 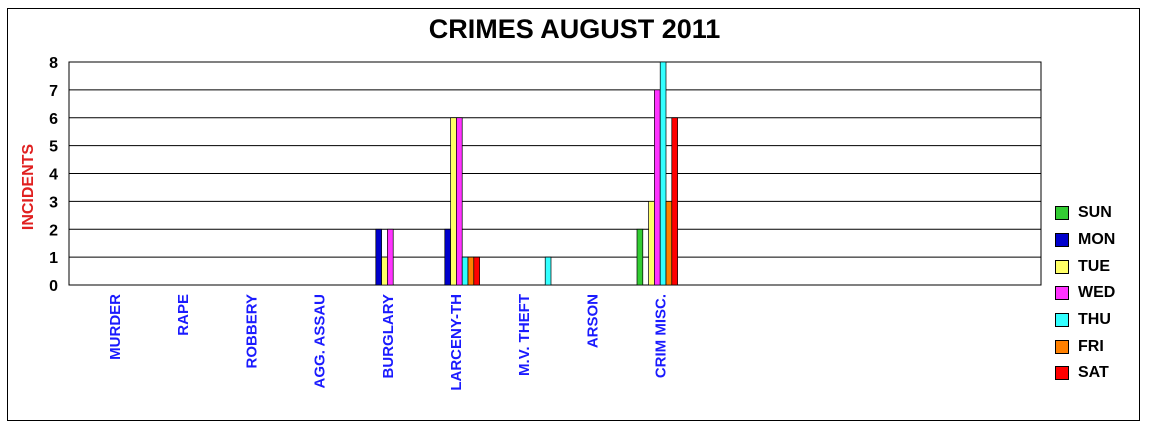 I want to click on y-tick-label: 5, so click(x=53, y=147).